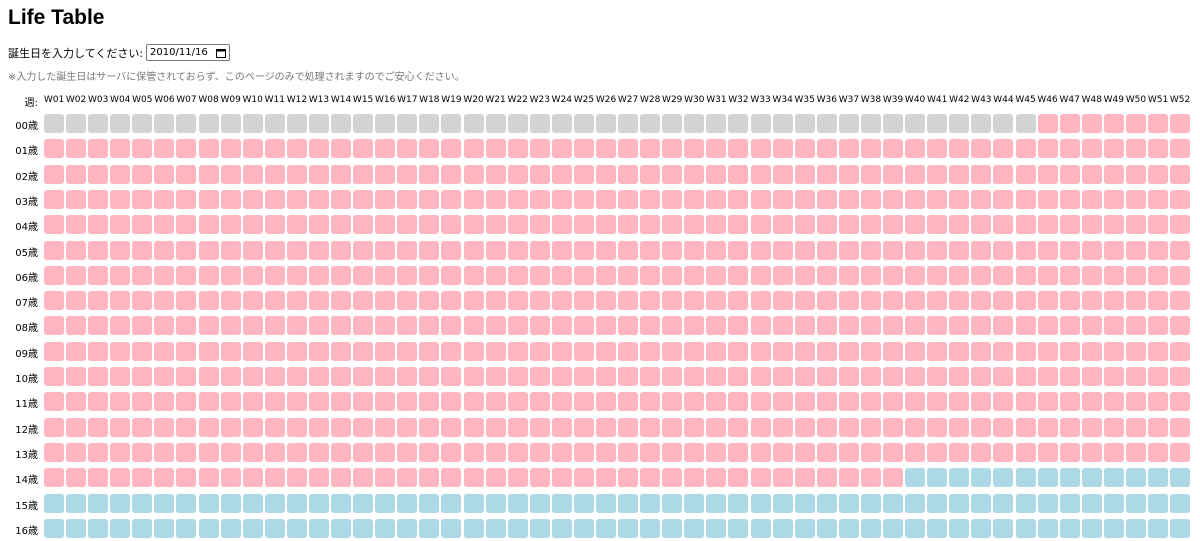 The image size is (1200, 541). I want to click on date-value: 2010/11/16, so click(179, 52).